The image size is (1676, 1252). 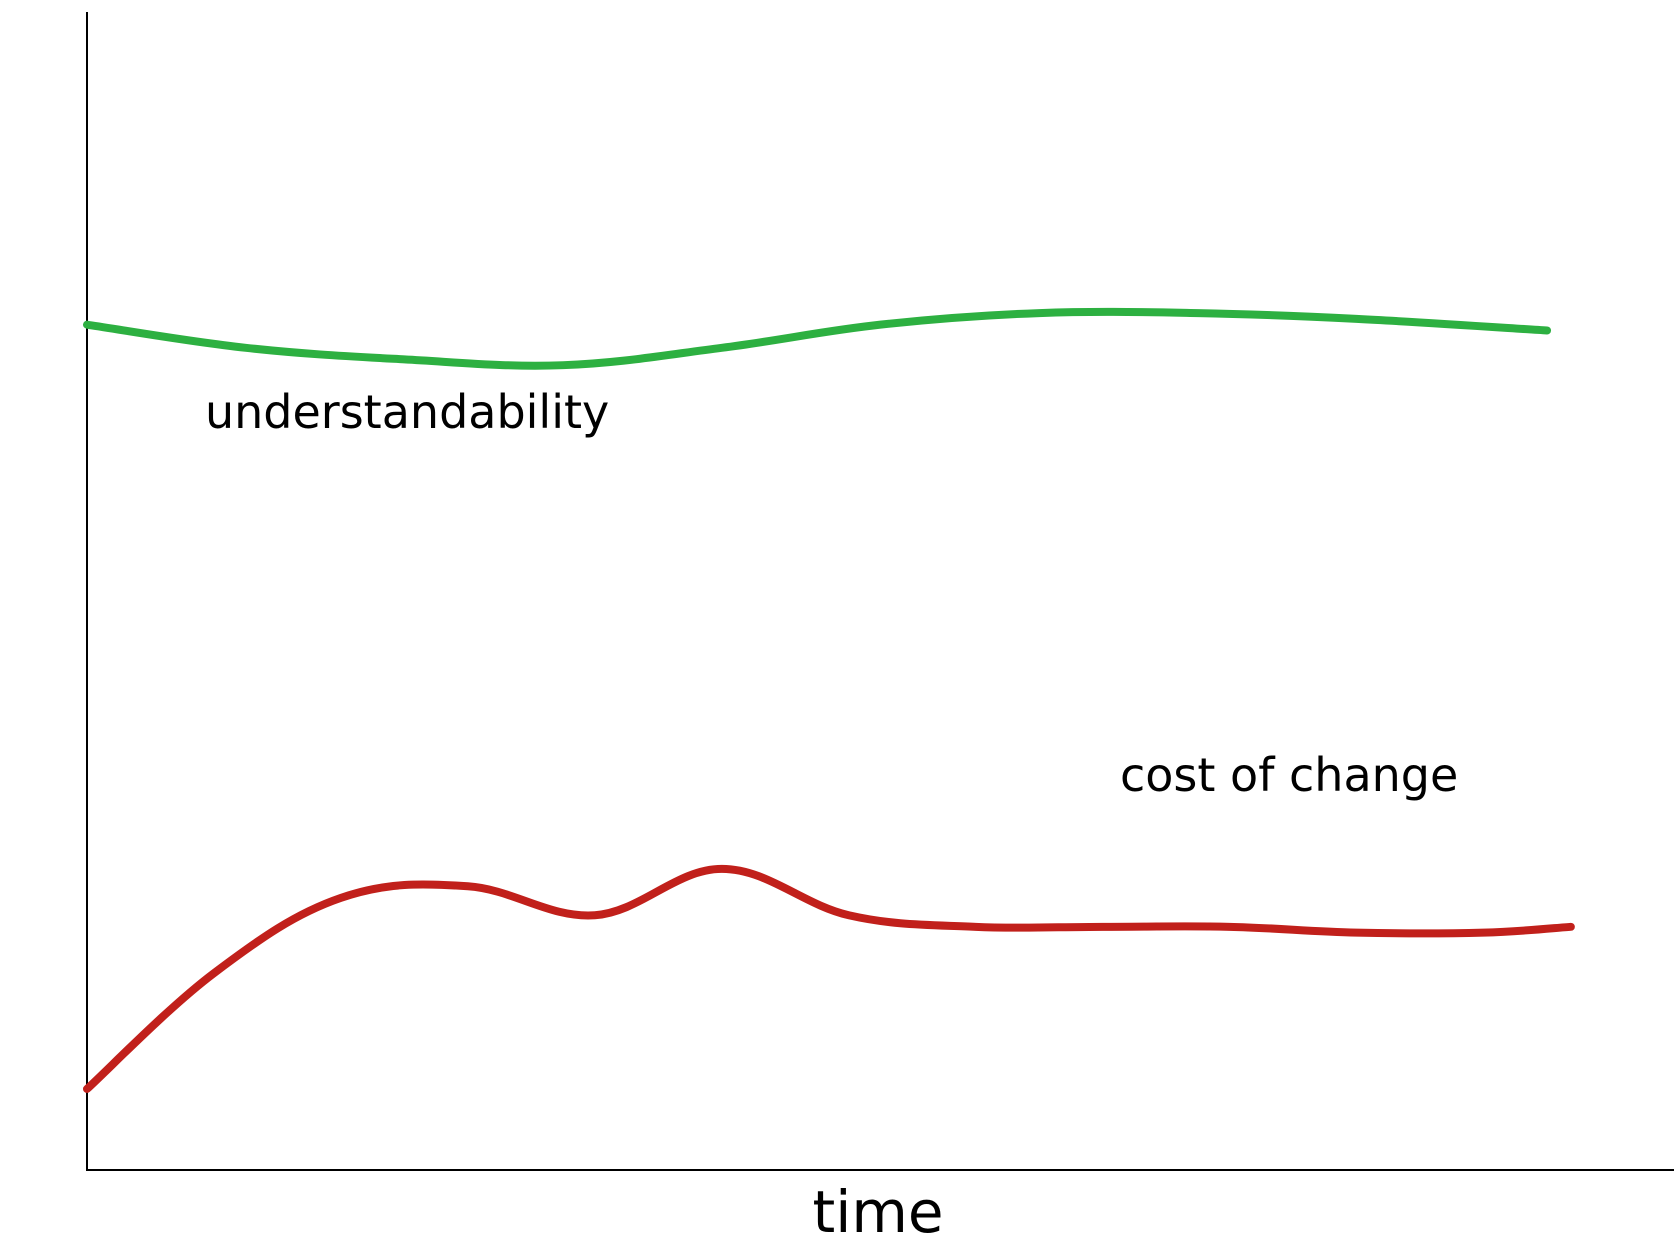 What do you see at coordinates (407, 412) in the screenshot?
I see `series-label-understandability: understandability` at bounding box center [407, 412].